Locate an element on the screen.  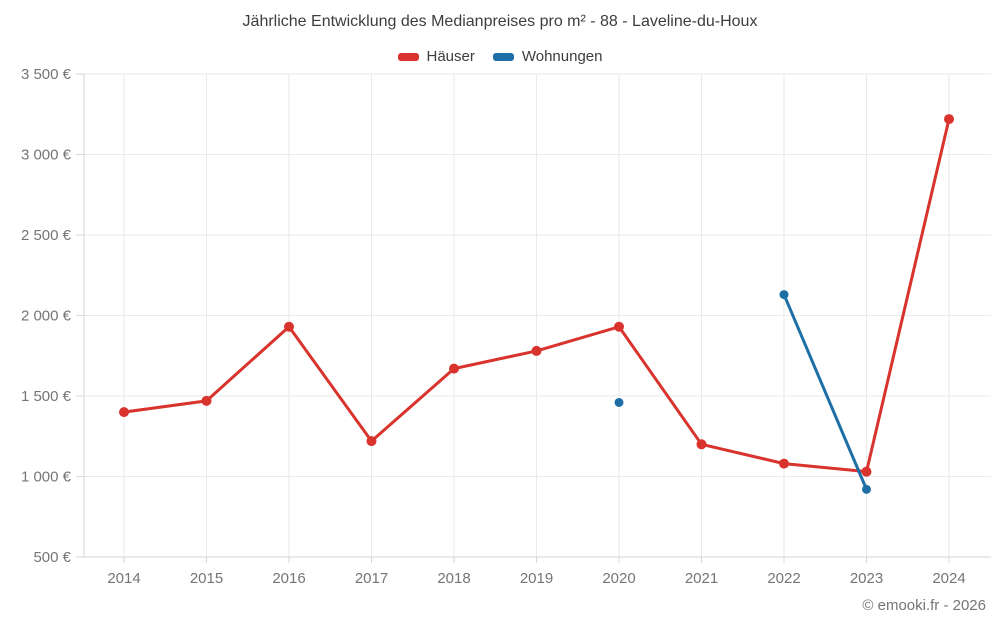
x-tick-label: 2016 is located at coordinates (288, 578).